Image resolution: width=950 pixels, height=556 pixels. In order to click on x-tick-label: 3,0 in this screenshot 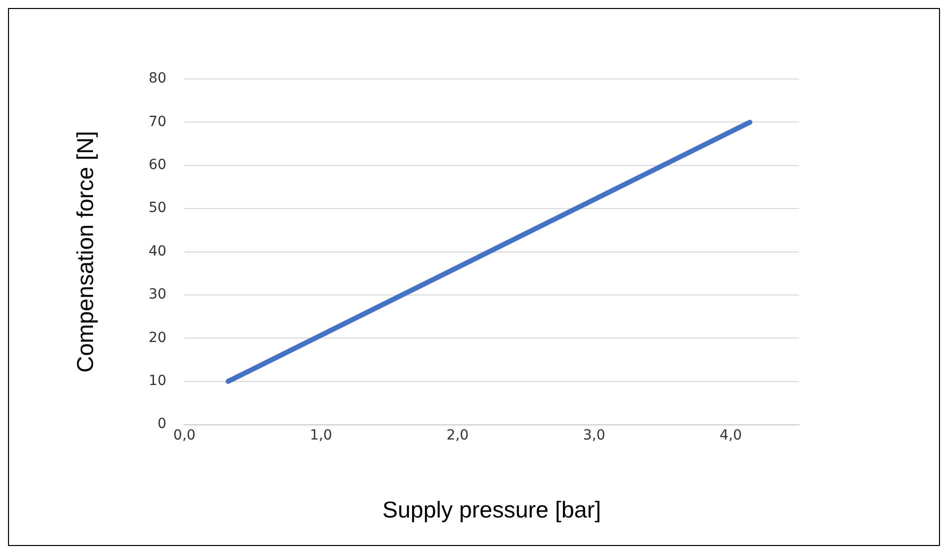, I will do `click(594, 436)`.